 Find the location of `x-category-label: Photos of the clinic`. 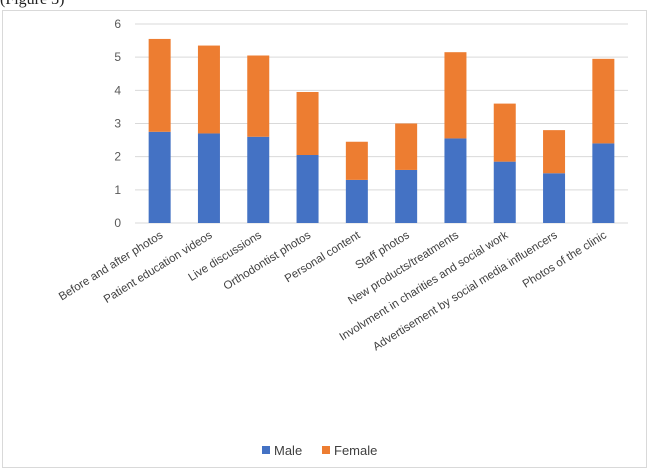

x-category-label: Photos of the clinic is located at coordinates (565, 259).